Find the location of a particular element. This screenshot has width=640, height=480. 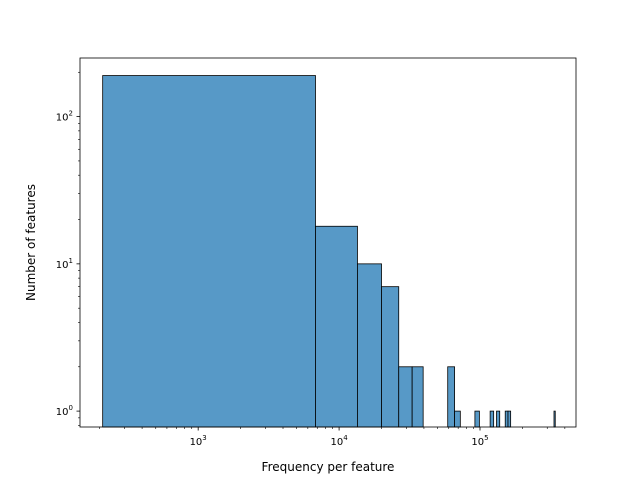

y-tick-label: 10¹ is located at coordinates (64, 264).